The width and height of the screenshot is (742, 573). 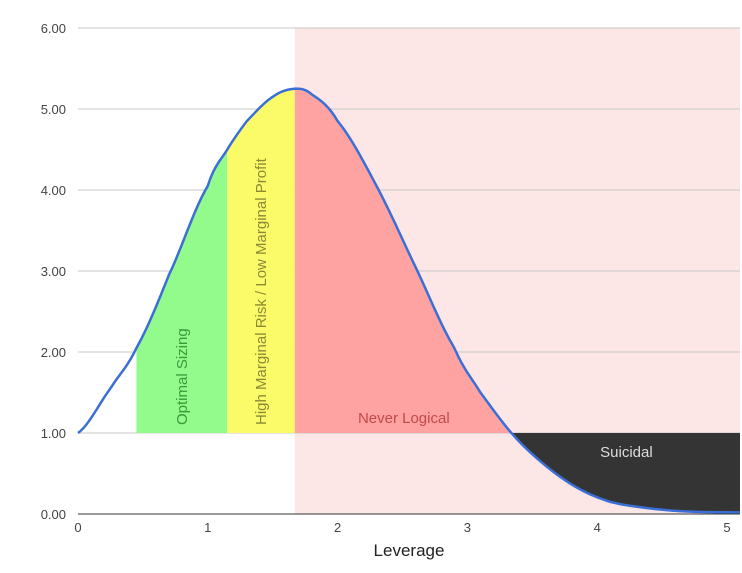 What do you see at coordinates (207, 527) in the screenshot?
I see `x-tick-label: 1` at bounding box center [207, 527].